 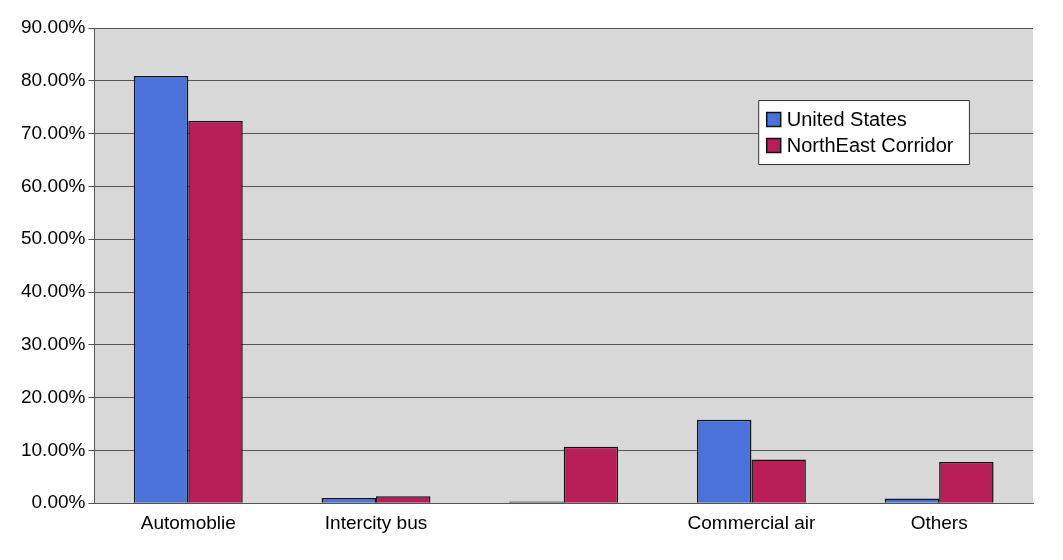 What do you see at coordinates (939, 522) in the screenshot?
I see `x-tick-label: Others` at bounding box center [939, 522].